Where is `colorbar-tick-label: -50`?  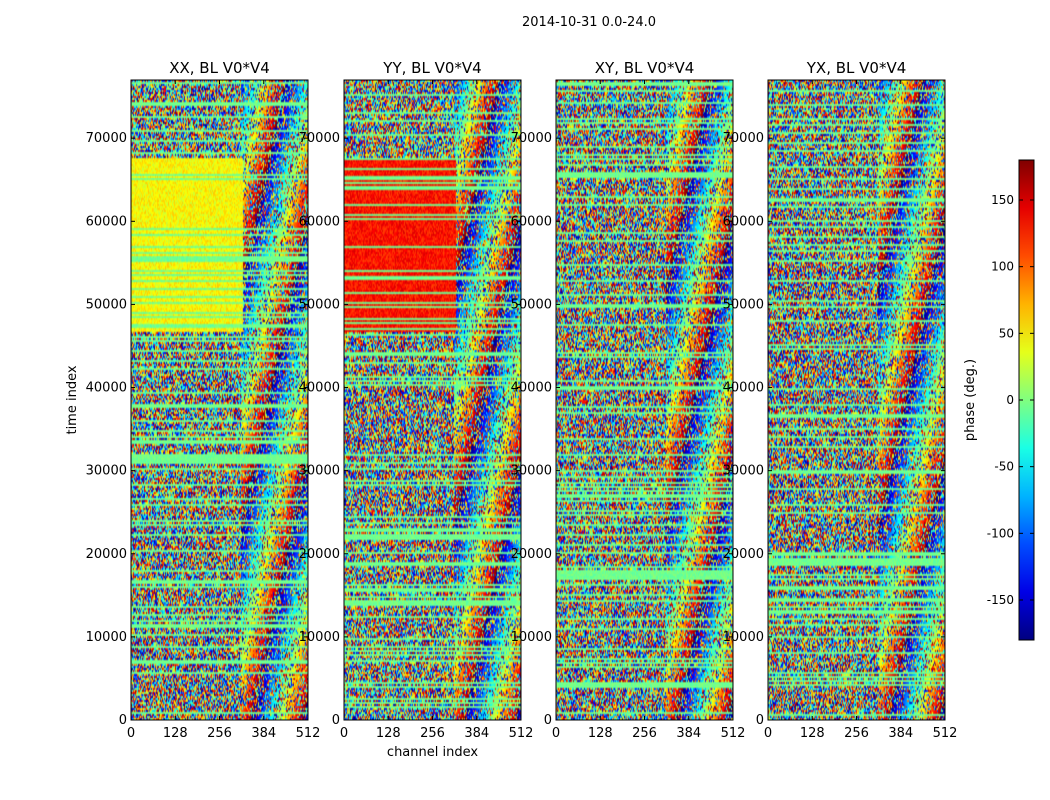 colorbar-tick-label: -50 is located at coordinates (1004, 467).